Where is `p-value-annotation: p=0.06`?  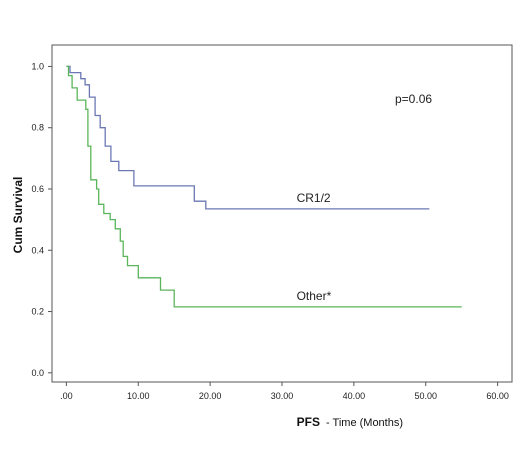 p-value-annotation: p=0.06 is located at coordinates (413, 99).